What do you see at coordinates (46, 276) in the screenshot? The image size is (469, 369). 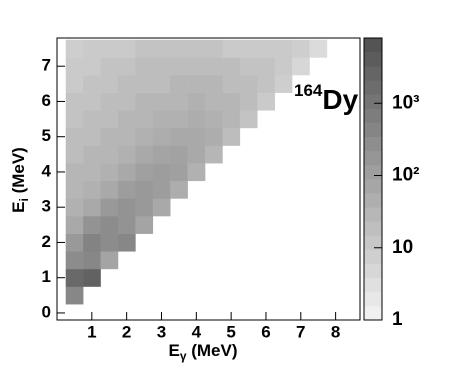 I see `y-tick-label: 1` at bounding box center [46, 276].